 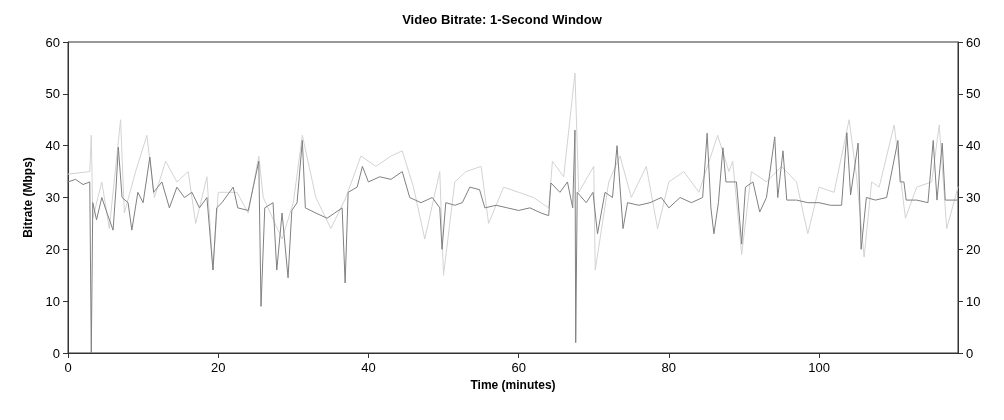 What do you see at coordinates (973, 197) in the screenshot?
I see `y2-tick-label: 30` at bounding box center [973, 197].